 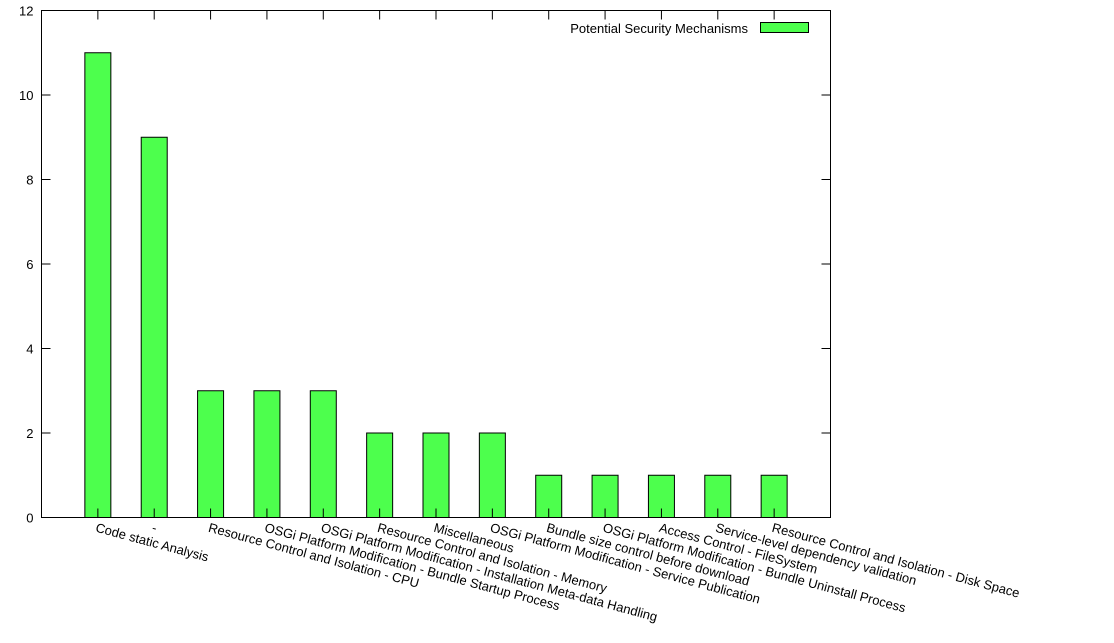 What do you see at coordinates (29, 180) in the screenshot?
I see `y-tick-label: 8` at bounding box center [29, 180].